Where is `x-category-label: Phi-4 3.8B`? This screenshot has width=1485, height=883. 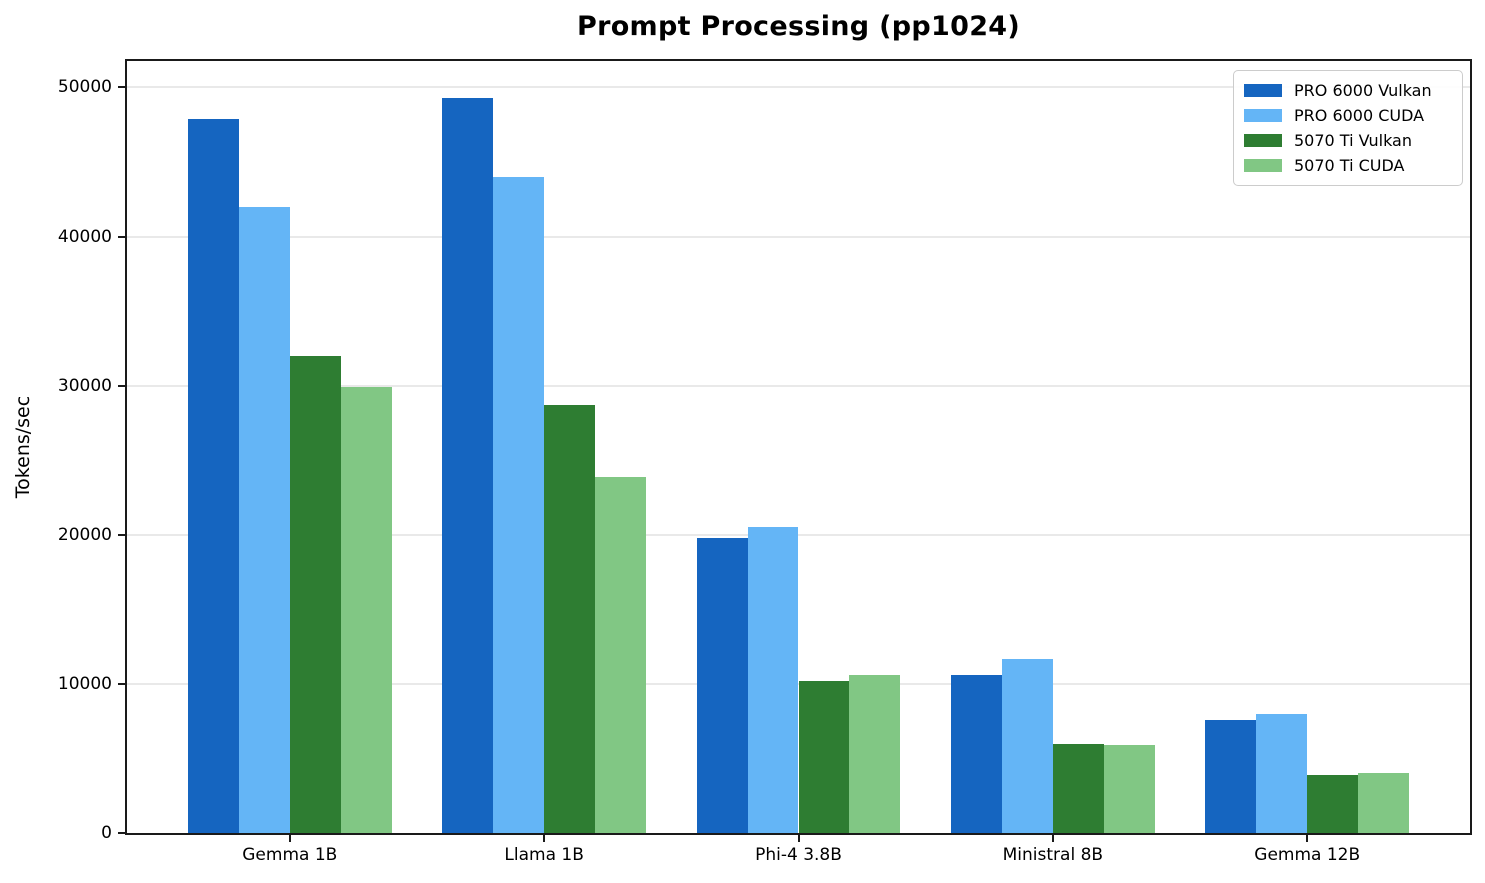 x-category-label: Phi-4 3.8B is located at coordinates (798, 855).